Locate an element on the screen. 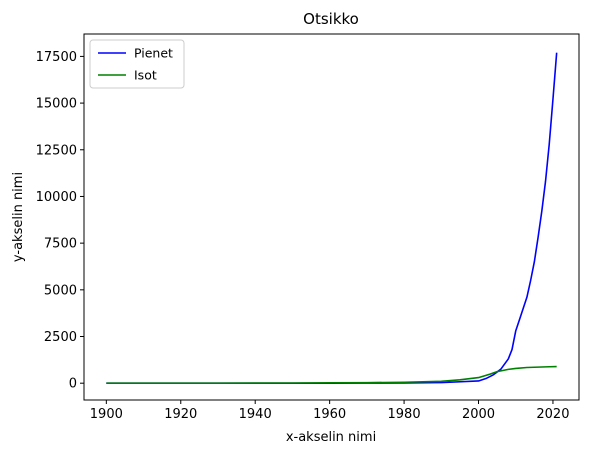 The height and width of the screenshot is (455, 589). legend-label: Pienet is located at coordinates (153, 53).